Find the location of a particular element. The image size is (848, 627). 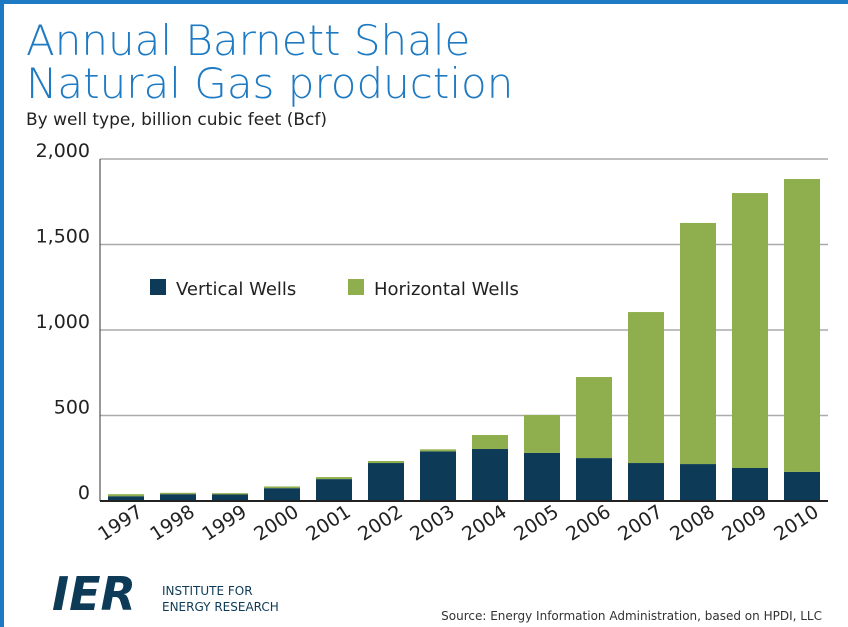

x-tick-label: 2003 is located at coordinates (432, 523).